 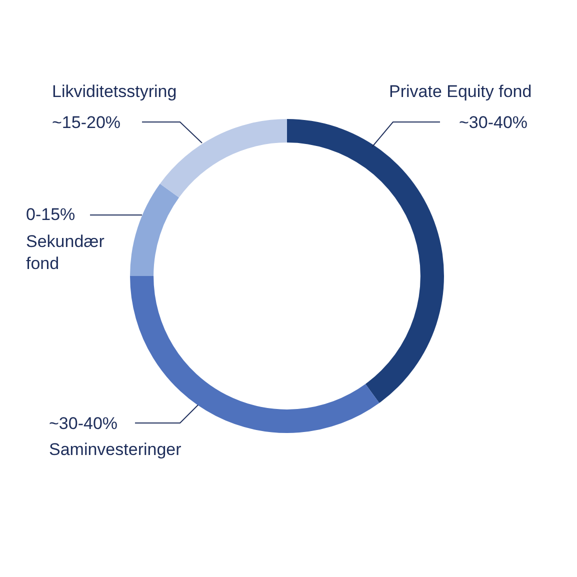 I want to click on slice-label: Private Equity fond, so click(x=460, y=91).